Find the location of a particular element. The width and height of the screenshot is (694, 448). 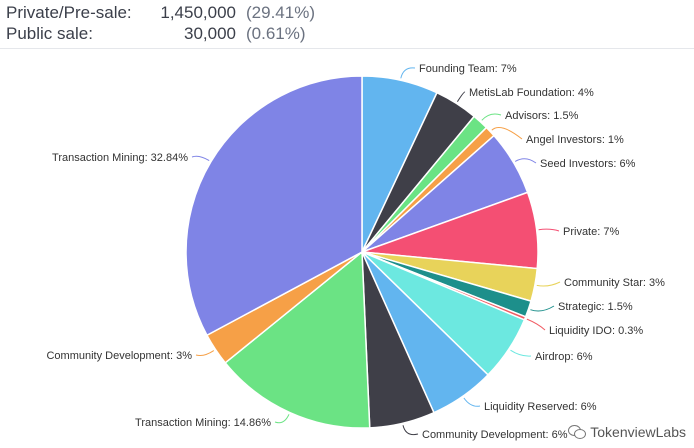

pie-label-10: Airdrop: 6% is located at coordinates (564, 357).